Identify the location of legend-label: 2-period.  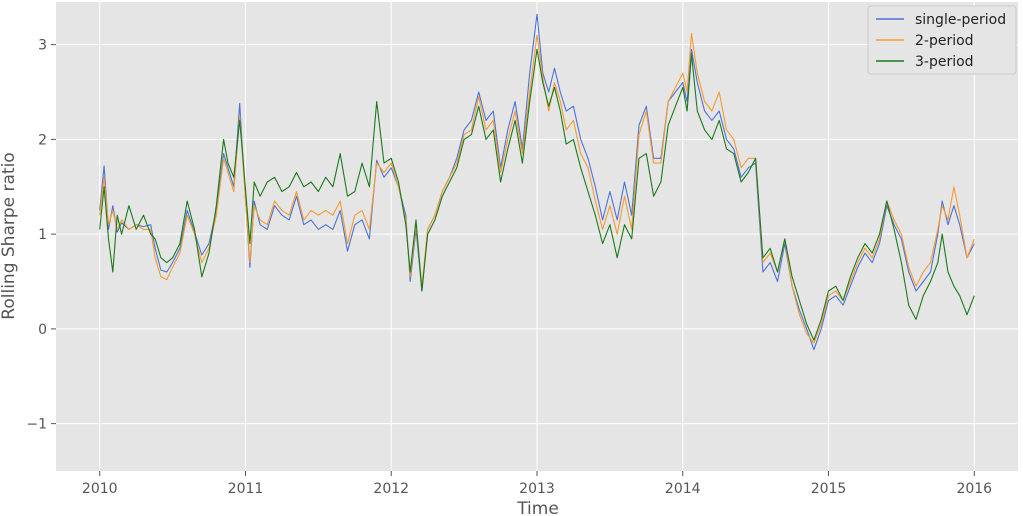
(944, 41).